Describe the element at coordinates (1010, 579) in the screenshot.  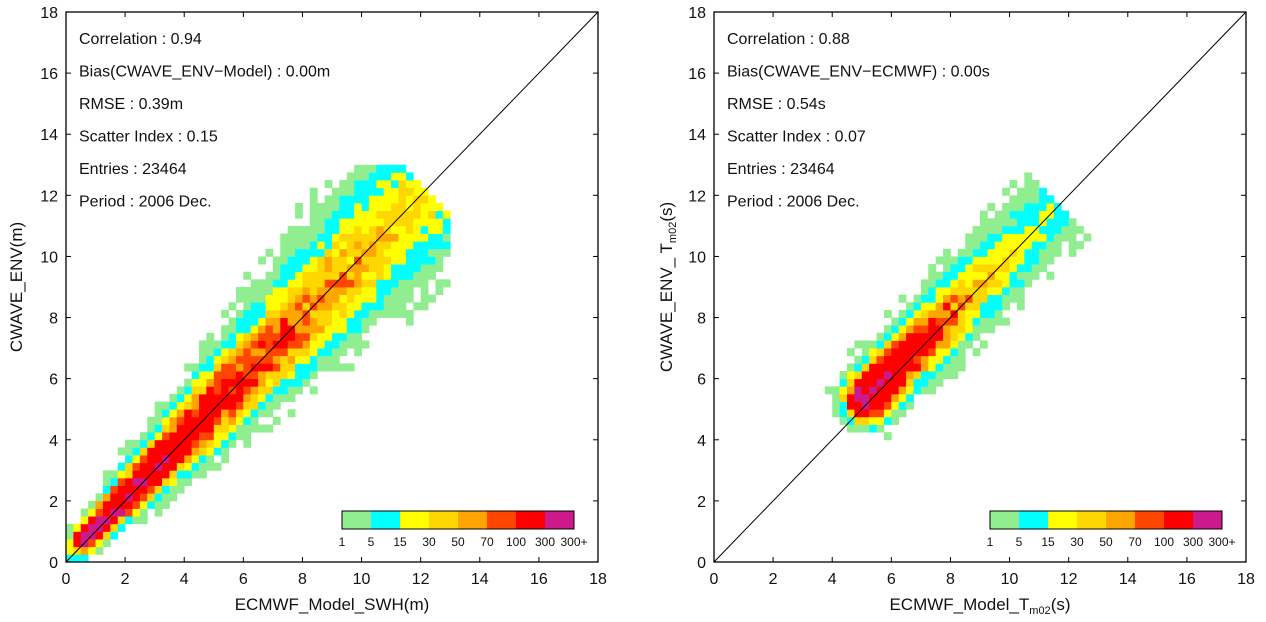
I see `right-x-tick-label: 10` at that location.